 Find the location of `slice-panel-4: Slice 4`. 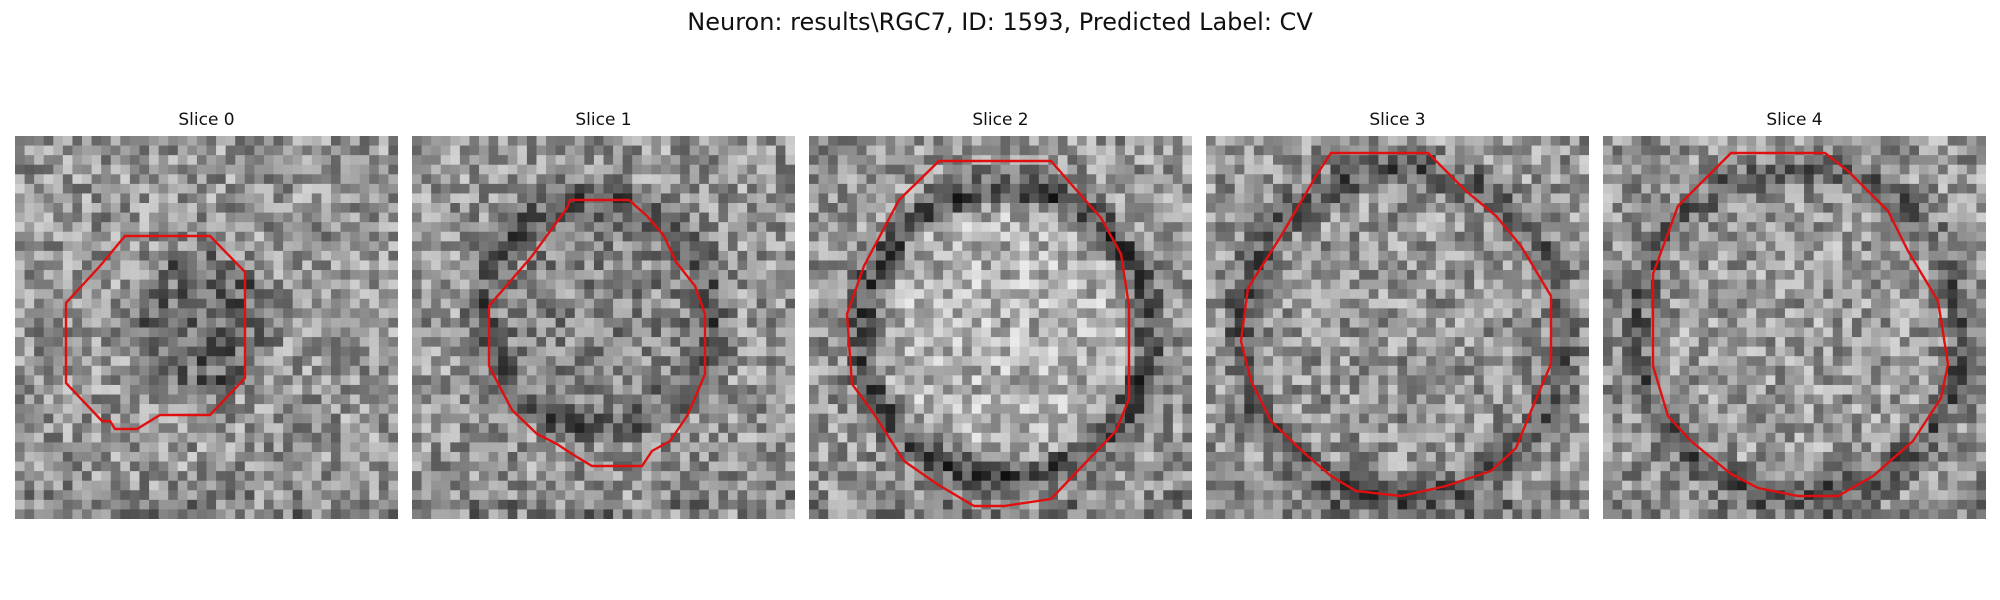

slice-panel-4: Slice 4 is located at coordinates (1794, 313).